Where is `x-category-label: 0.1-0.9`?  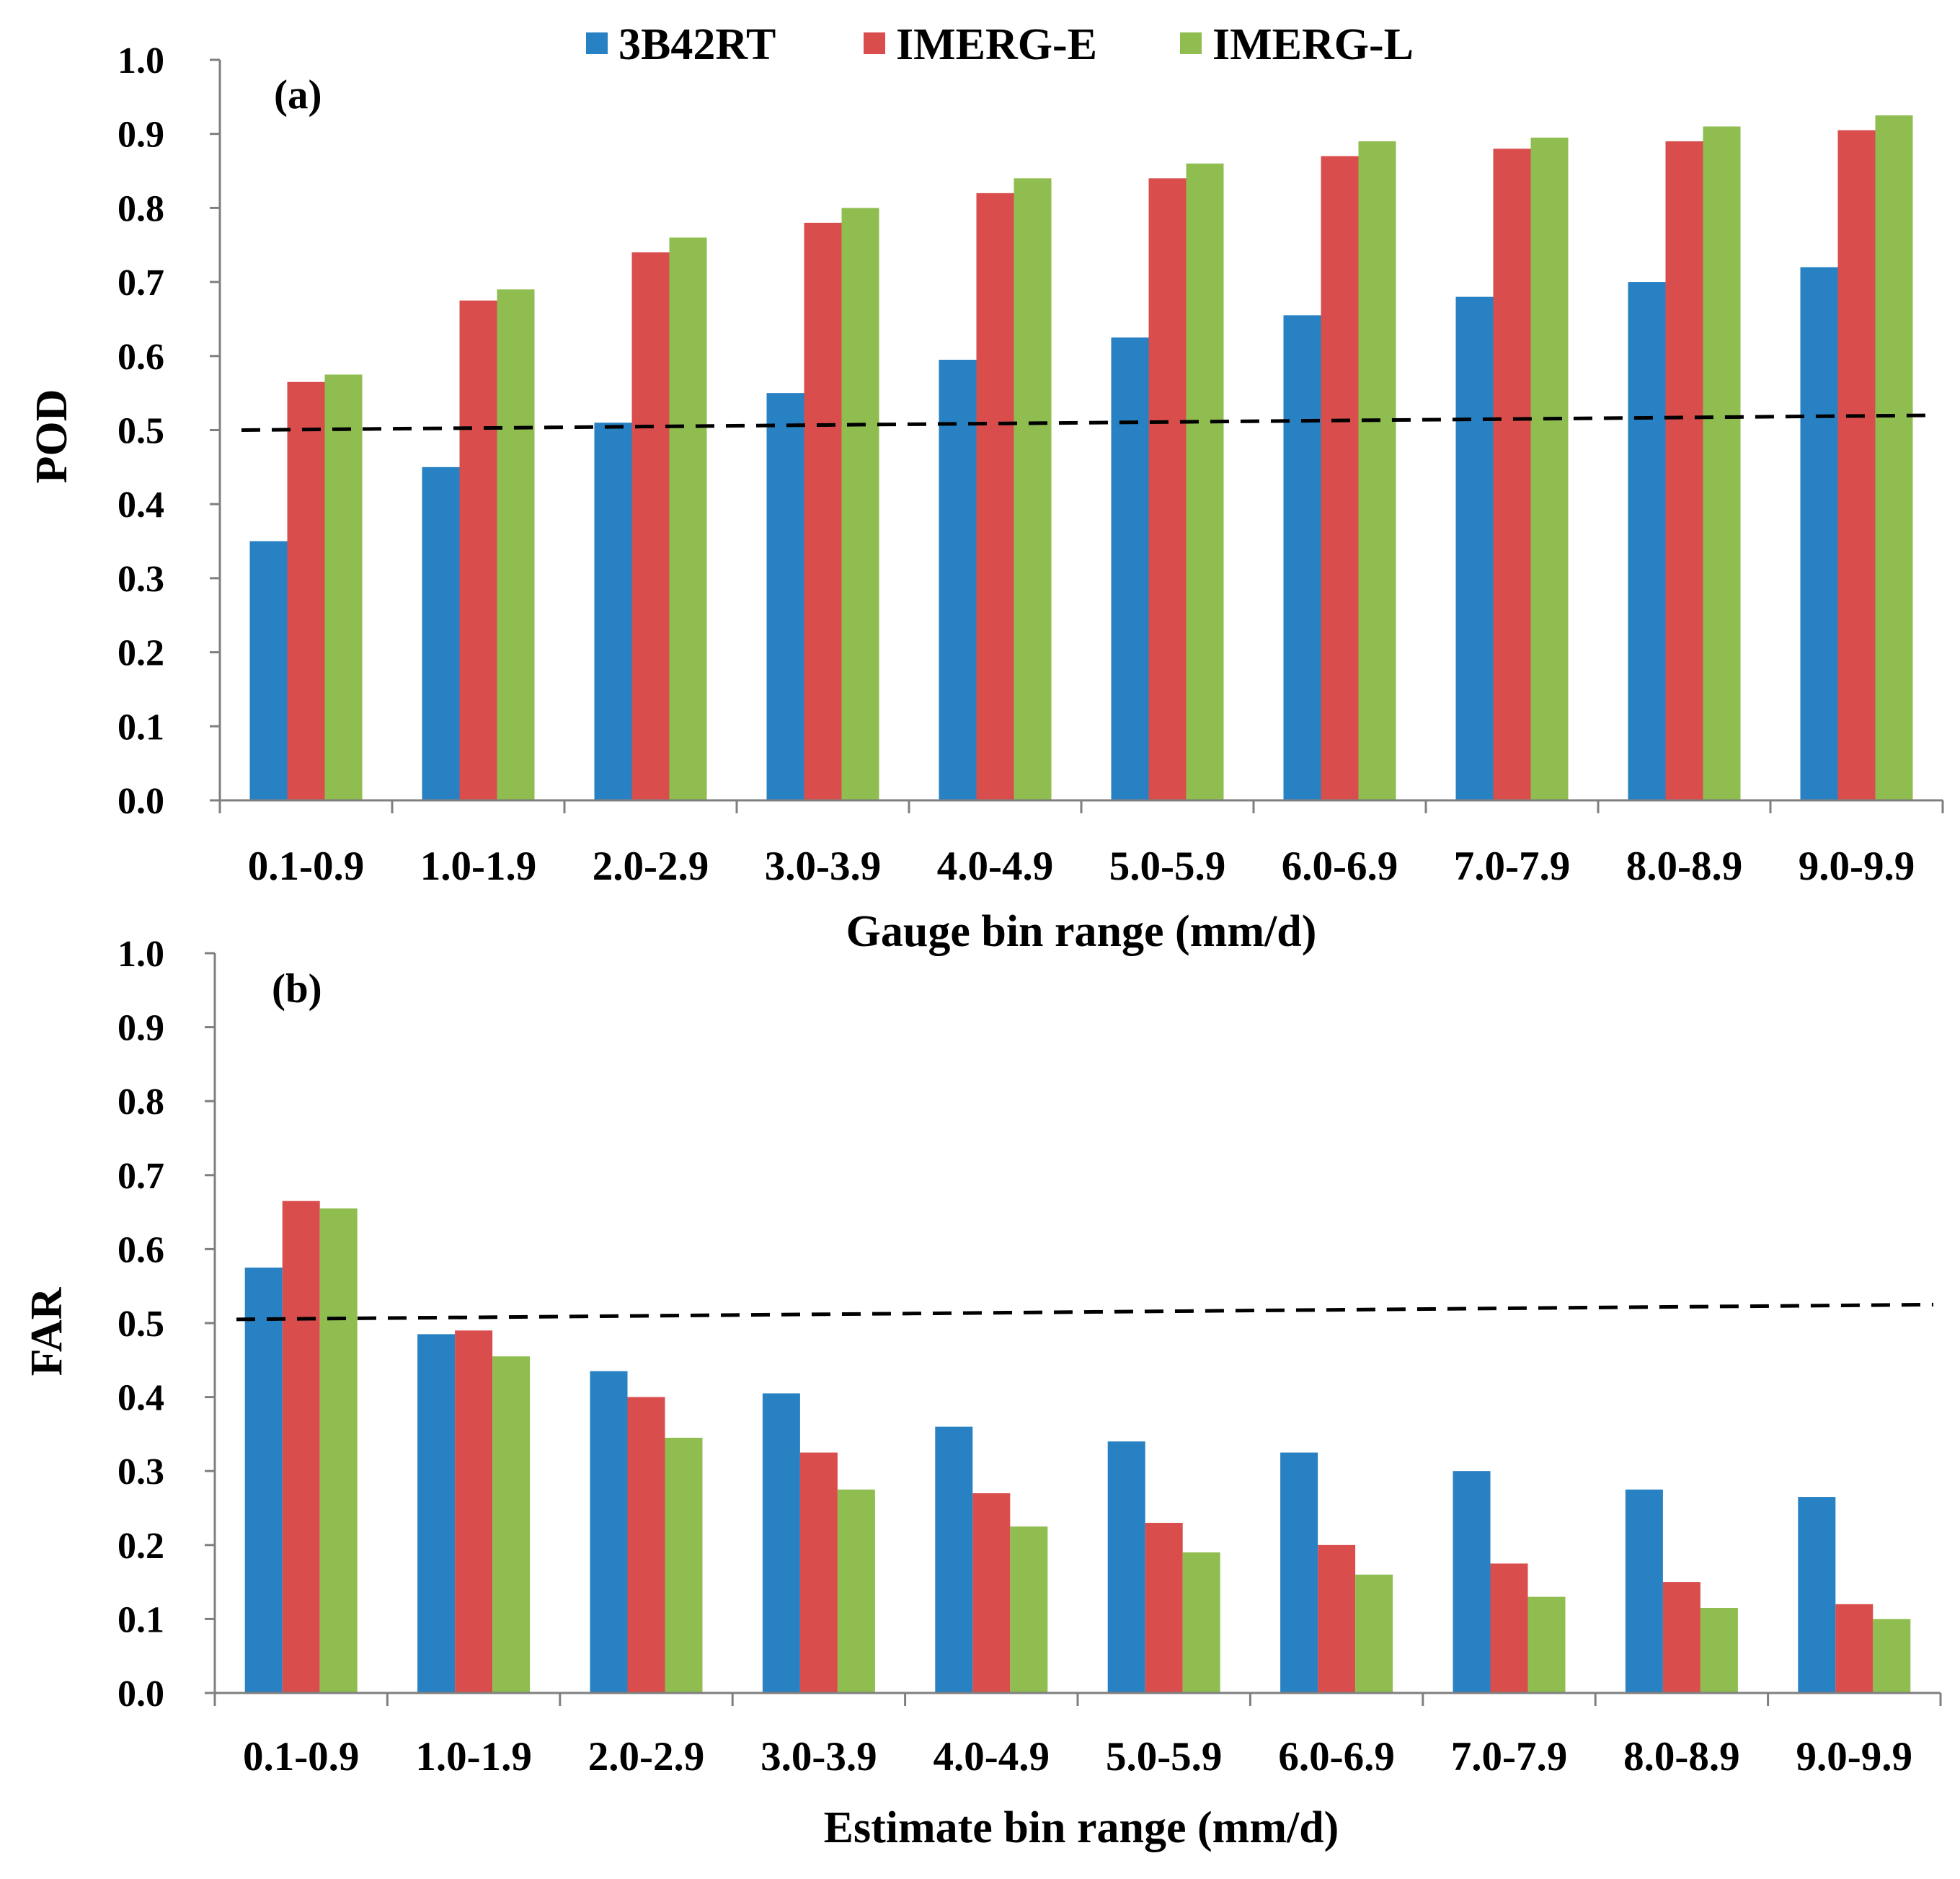 x-category-label: 0.1-0.9 is located at coordinates (301, 1756).